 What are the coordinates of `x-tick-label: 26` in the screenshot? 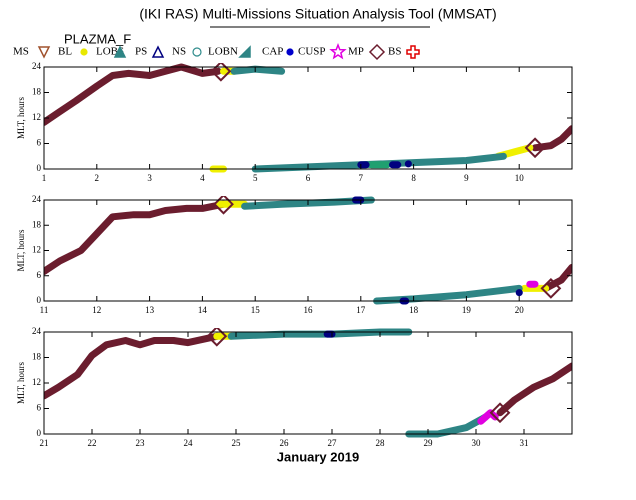 It's located at (285, 443).